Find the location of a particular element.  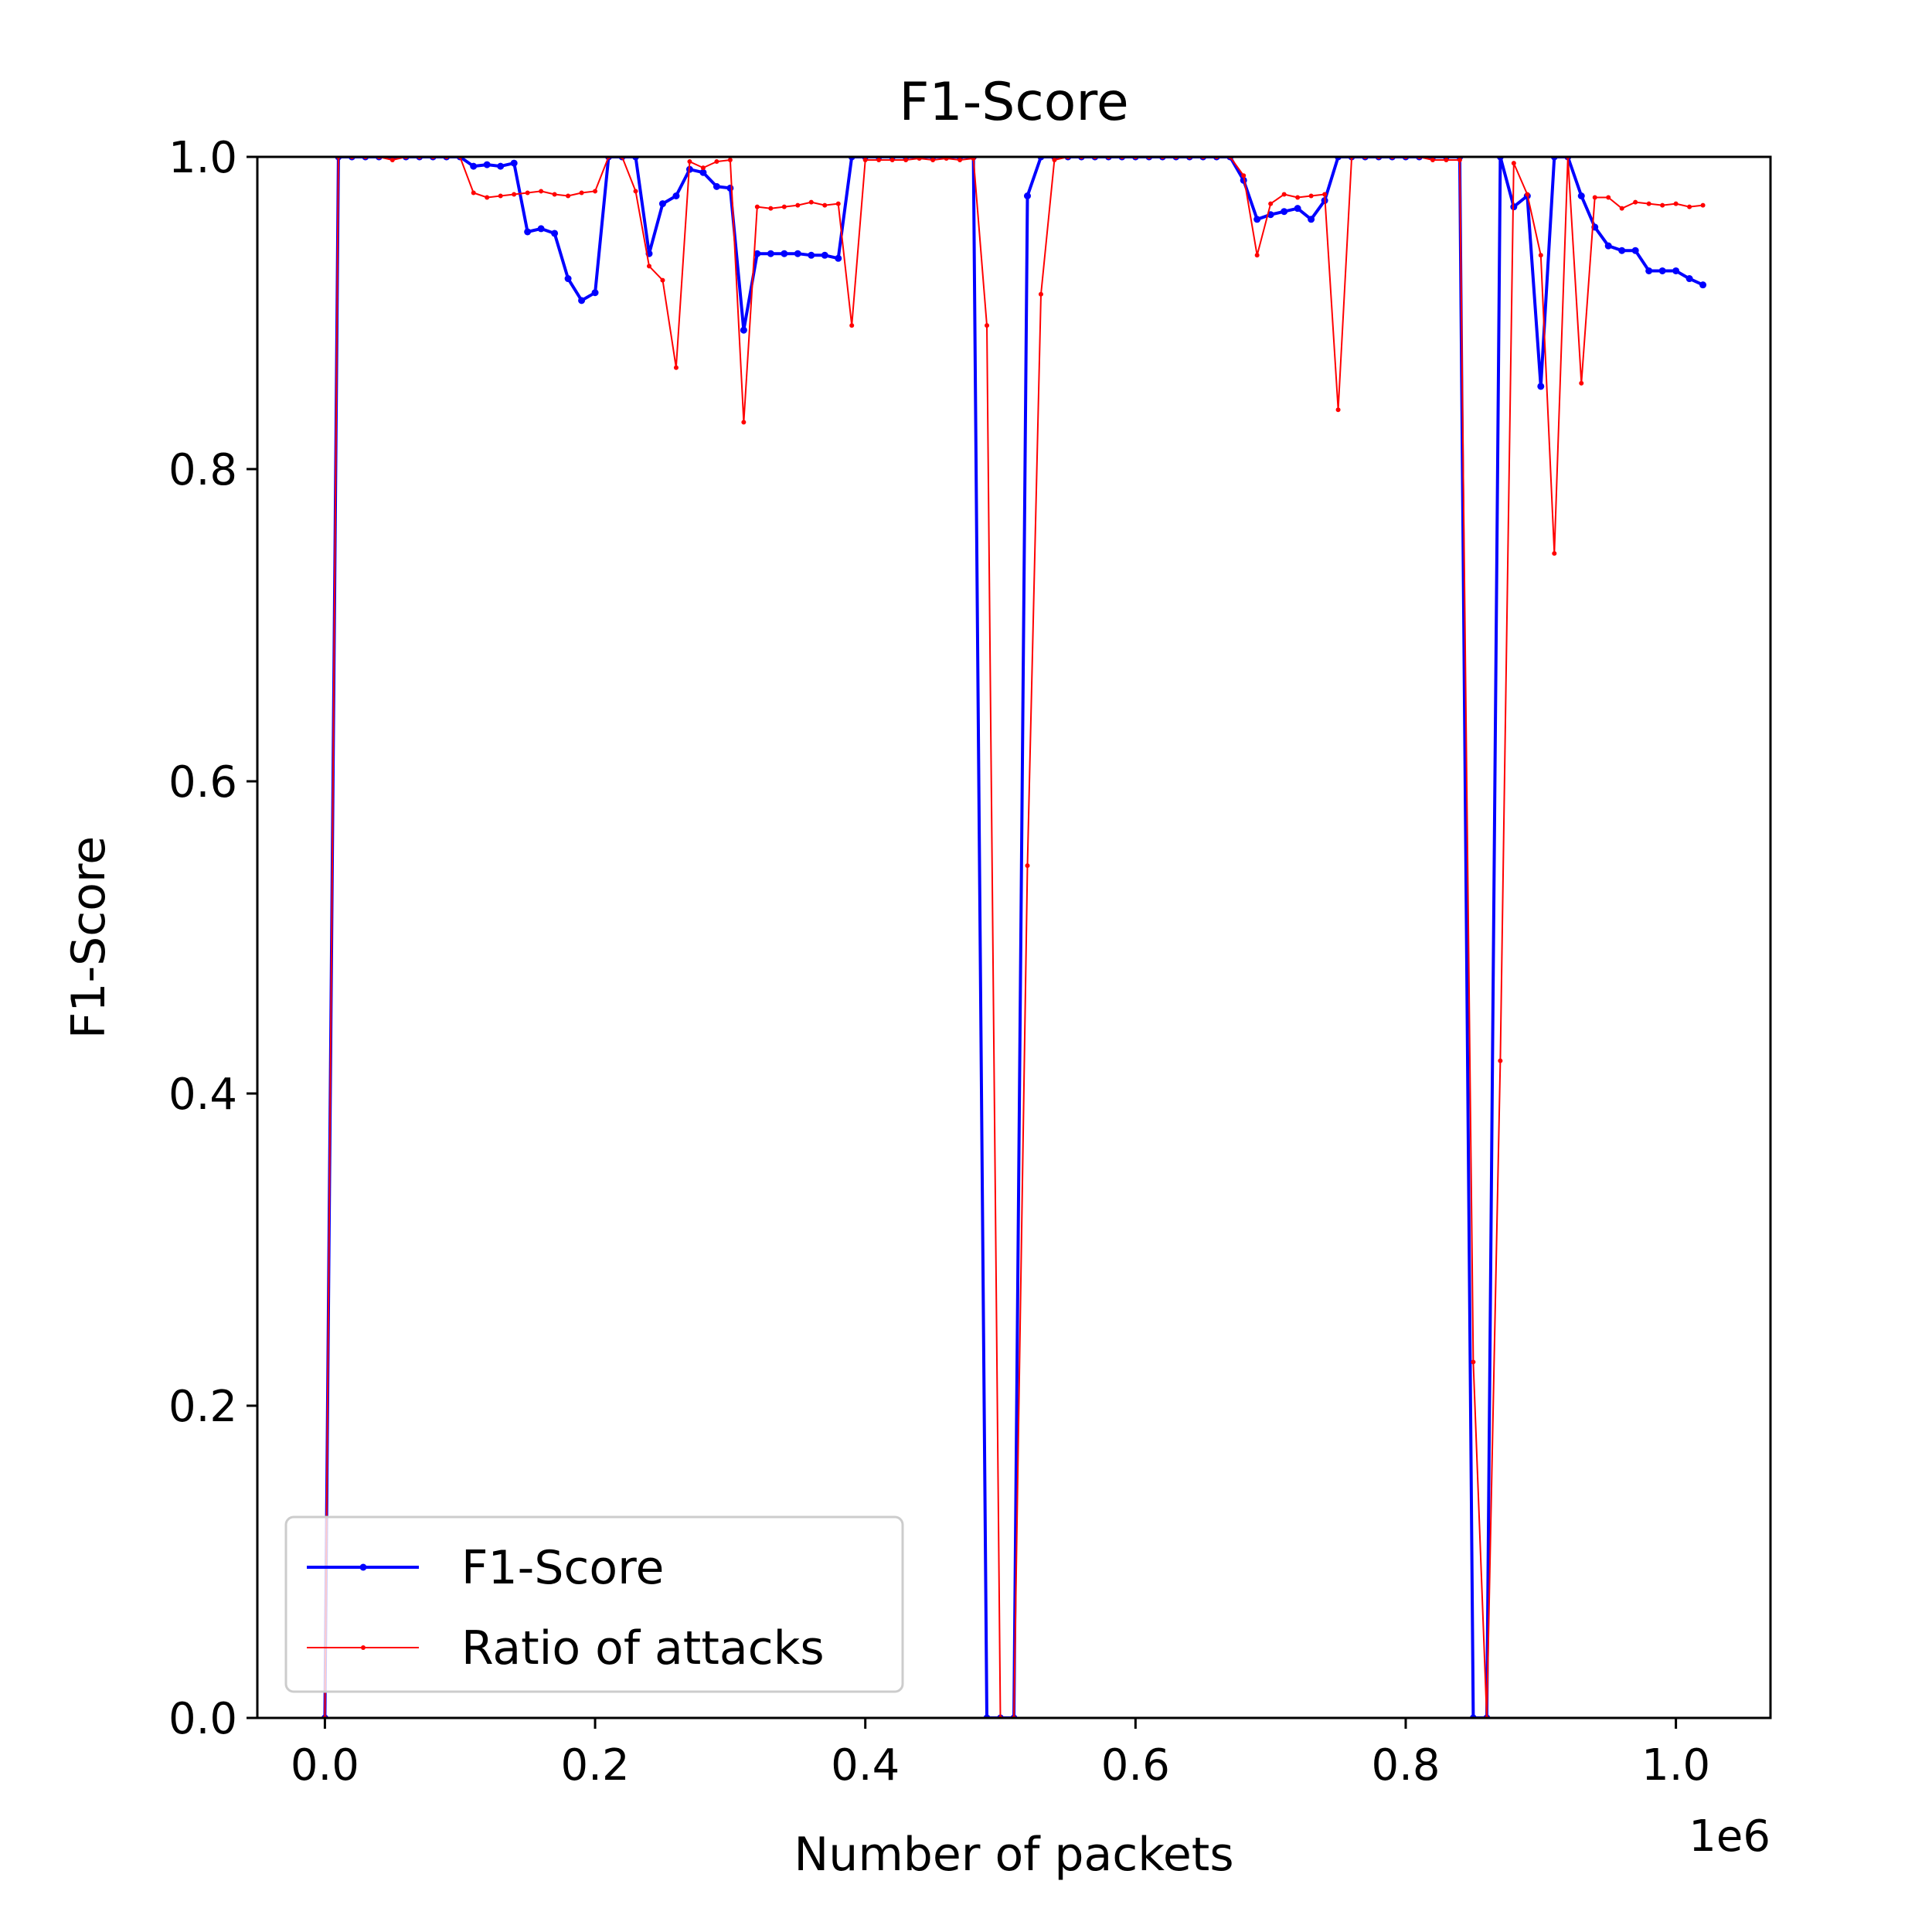

legend-label: Ratio of attacks is located at coordinates (643, 1648).